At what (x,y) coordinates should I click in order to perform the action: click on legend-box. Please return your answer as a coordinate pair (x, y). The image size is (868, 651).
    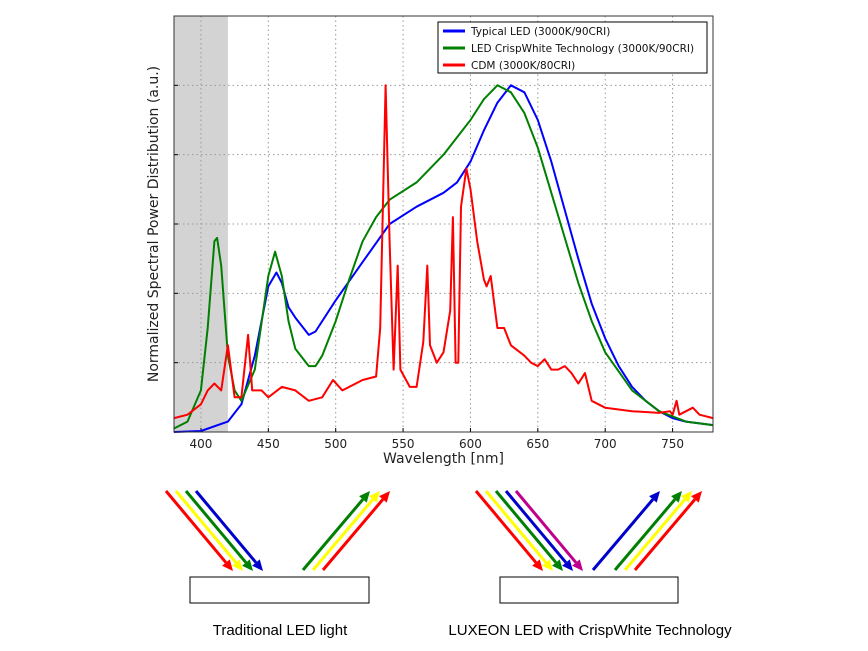
    Looking at the image, I should click on (572, 47).